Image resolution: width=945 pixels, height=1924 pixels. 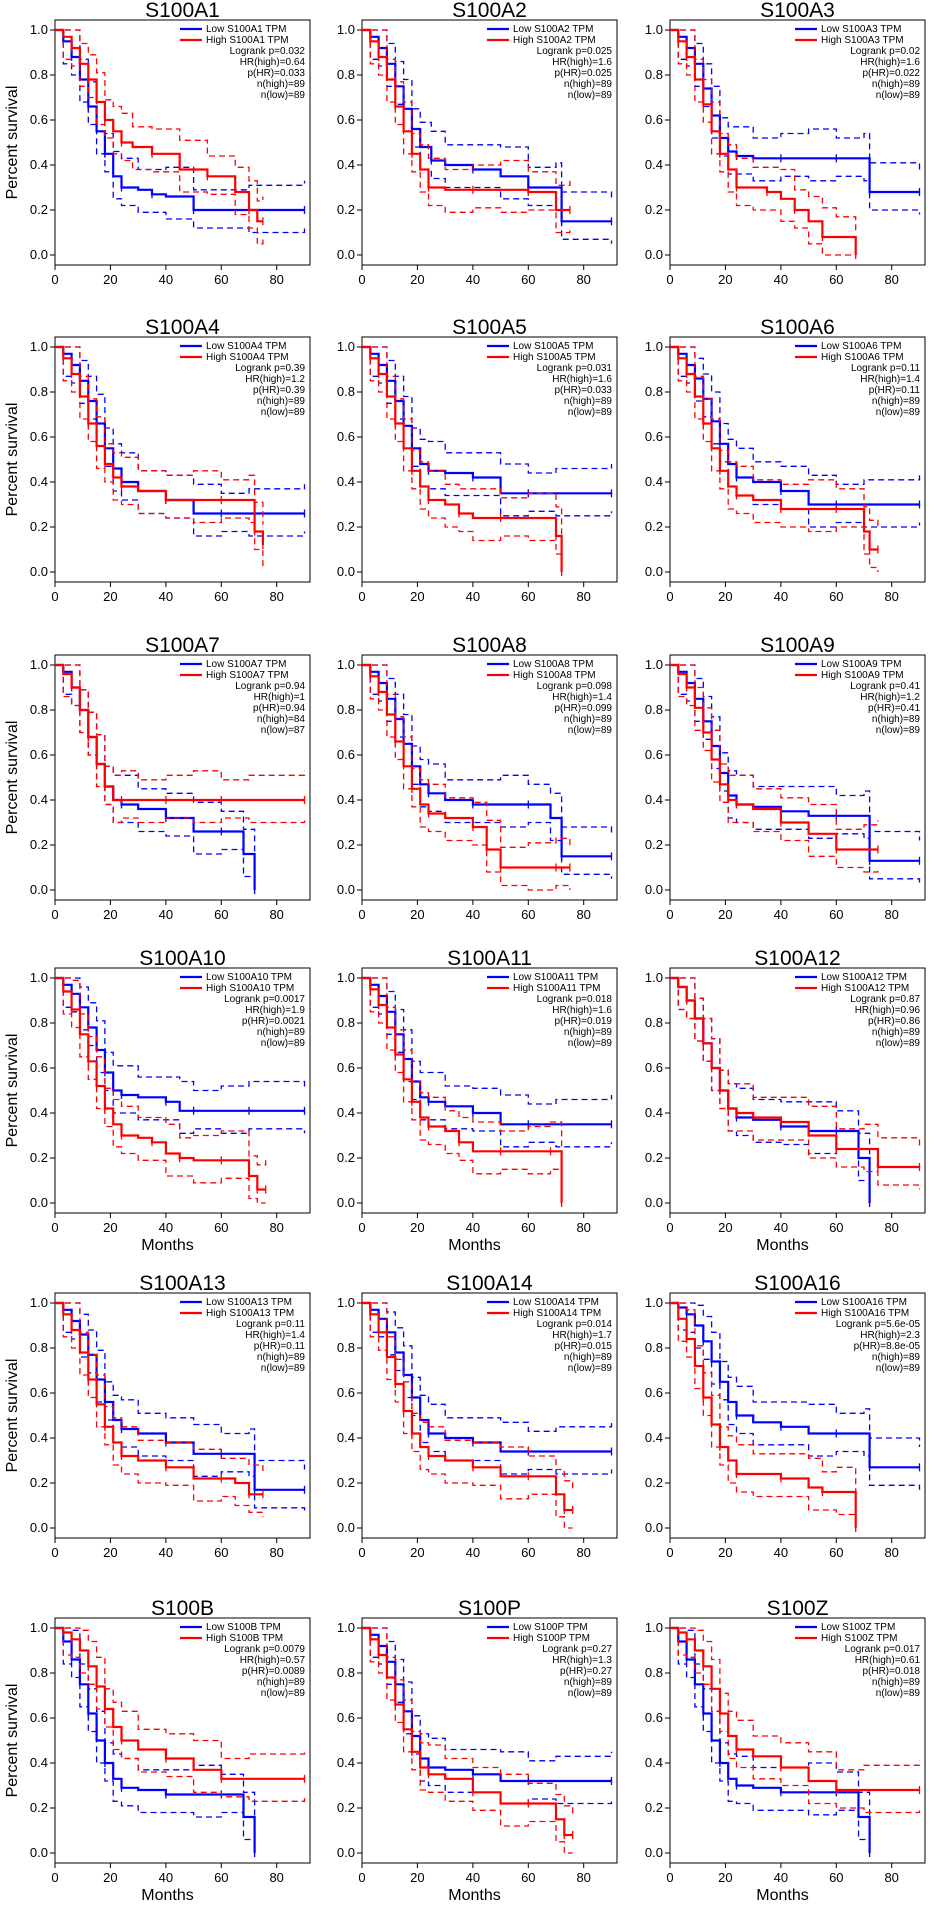 What do you see at coordinates (891, 73) in the screenshot?
I see `stat-annotation: p(HR)=0.022` at bounding box center [891, 73].